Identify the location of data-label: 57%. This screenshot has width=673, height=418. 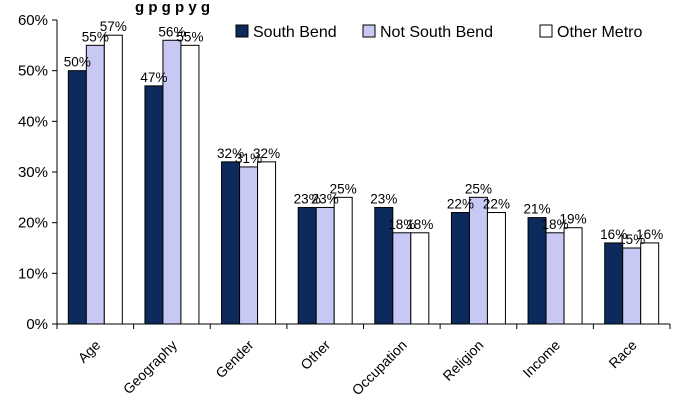
(113, 26).